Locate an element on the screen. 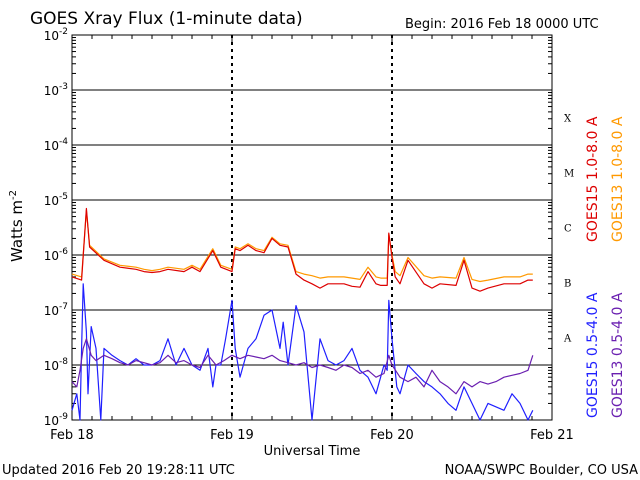 The height and width of the screenshot is (480, 640). y-tick-label: 10⁻⁴ is located at coordinates (56, 145).